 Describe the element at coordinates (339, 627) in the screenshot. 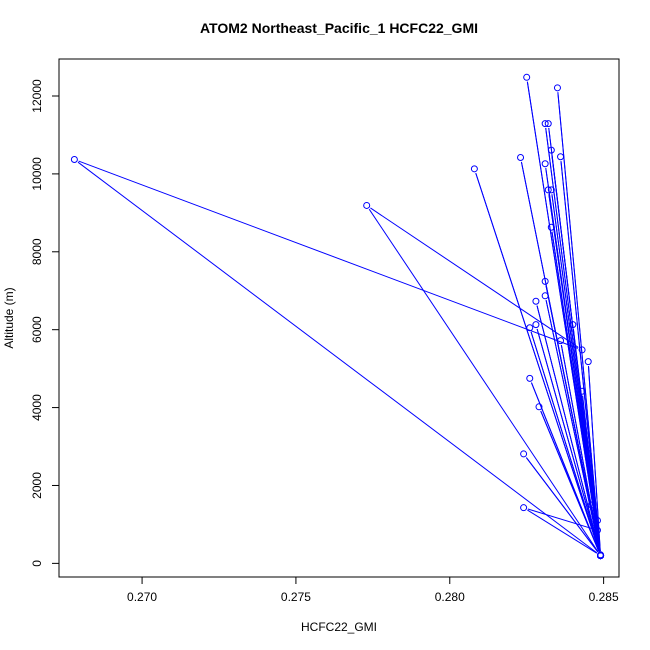

I see `x-axis-label: HCFC22_GMI` at that location.